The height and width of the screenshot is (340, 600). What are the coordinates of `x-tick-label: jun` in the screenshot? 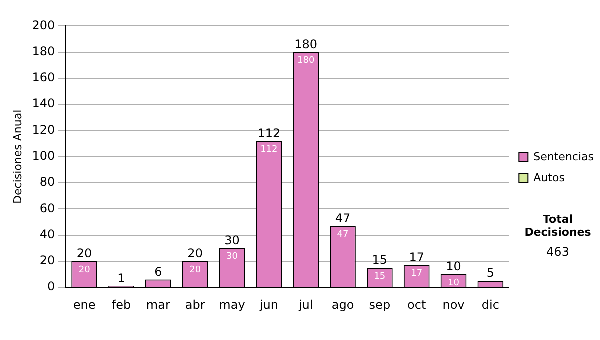 It's located at (268, 305).